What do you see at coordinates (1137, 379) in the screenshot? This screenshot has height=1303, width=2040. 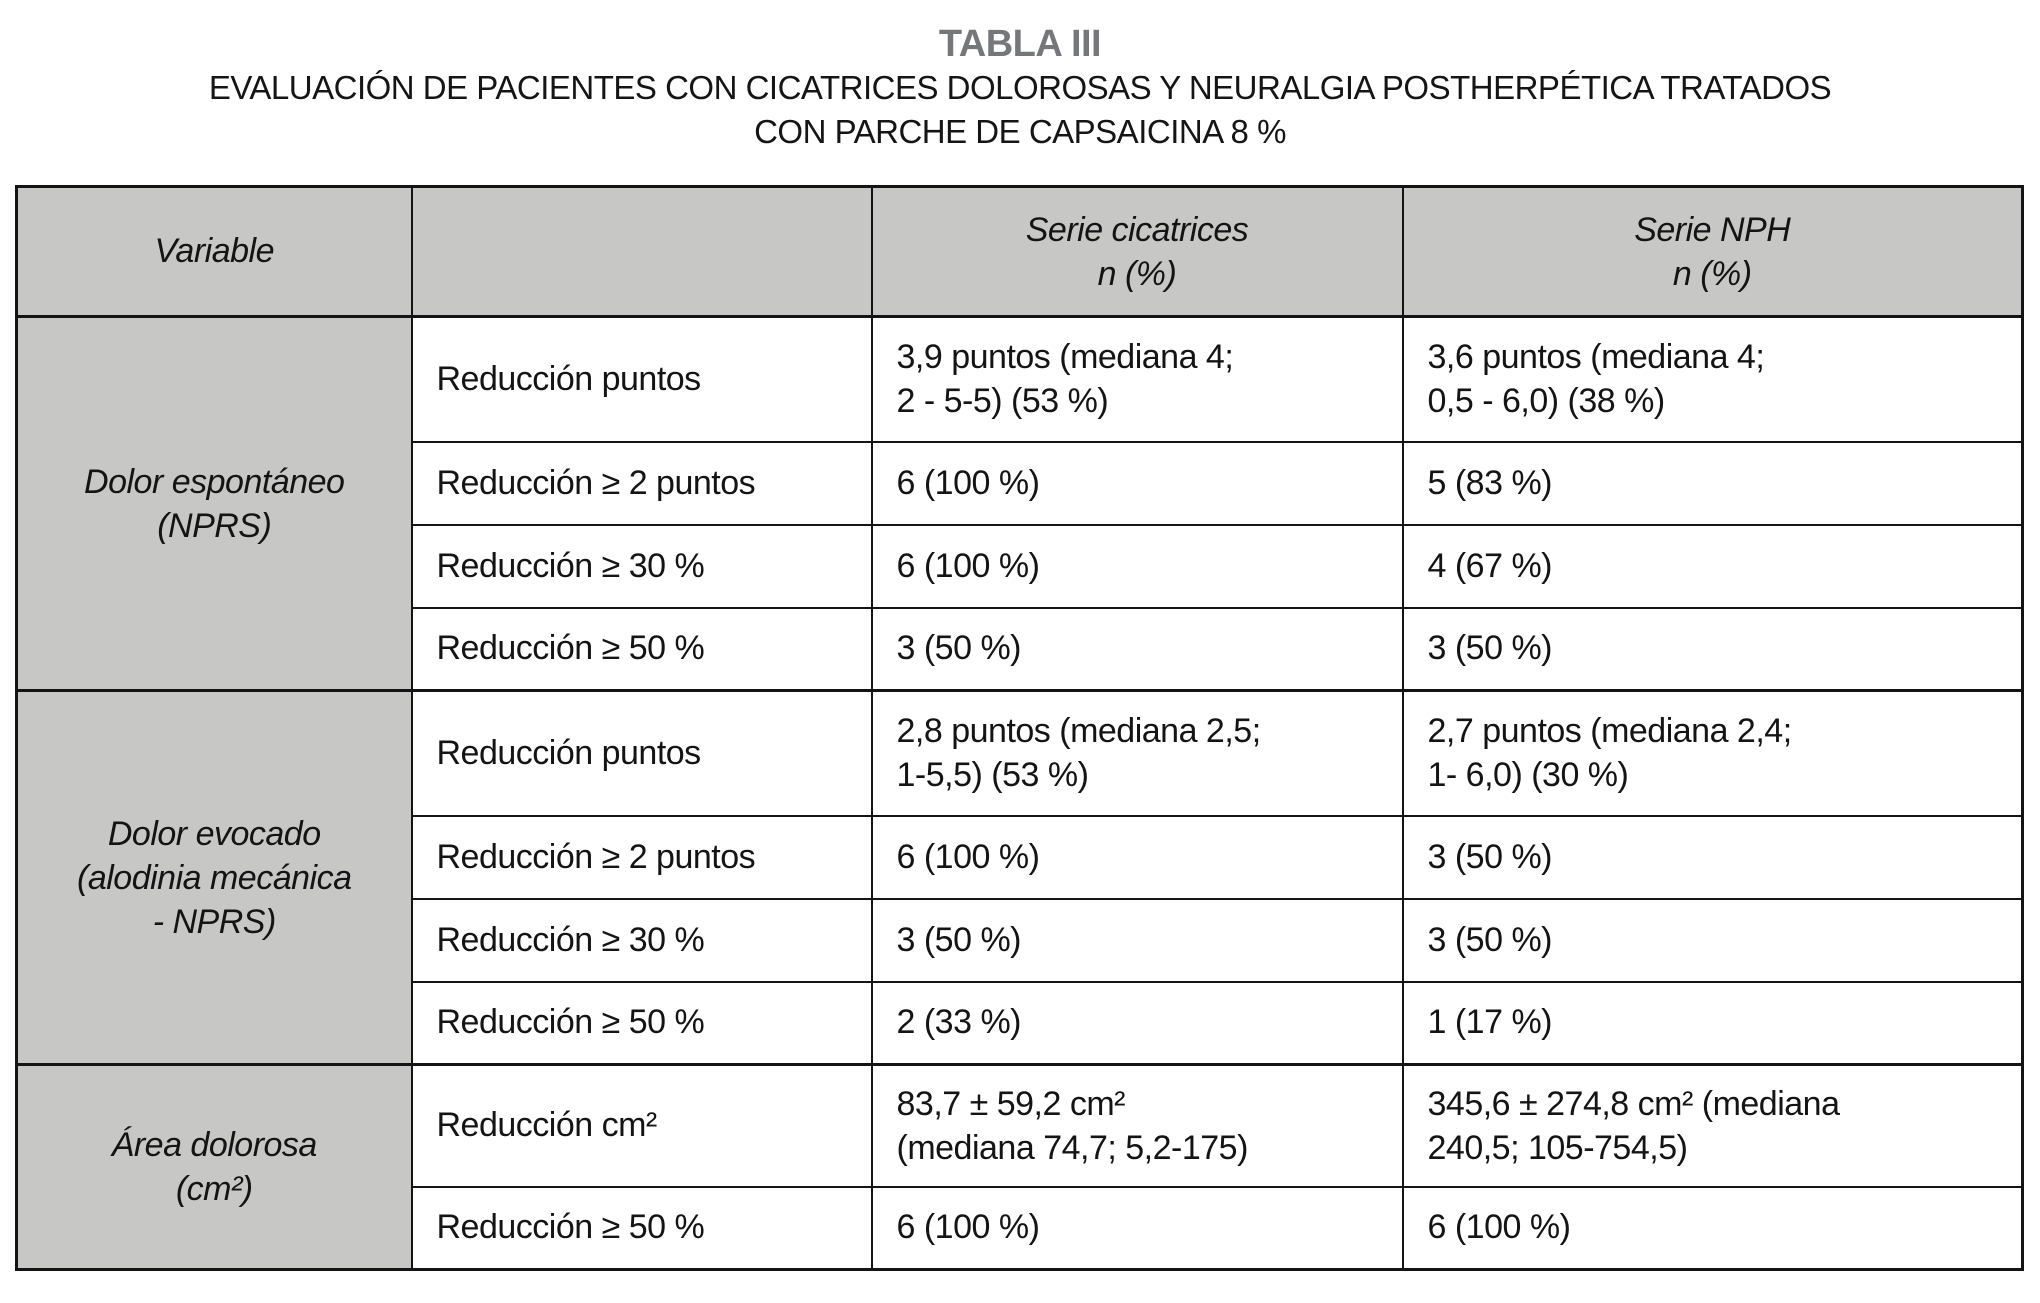 I see `cicatrices-value-cell: 3,9 puntos (mediana 4; 2 - 5-5) (53 %)` at bounding box center [1137, 379].